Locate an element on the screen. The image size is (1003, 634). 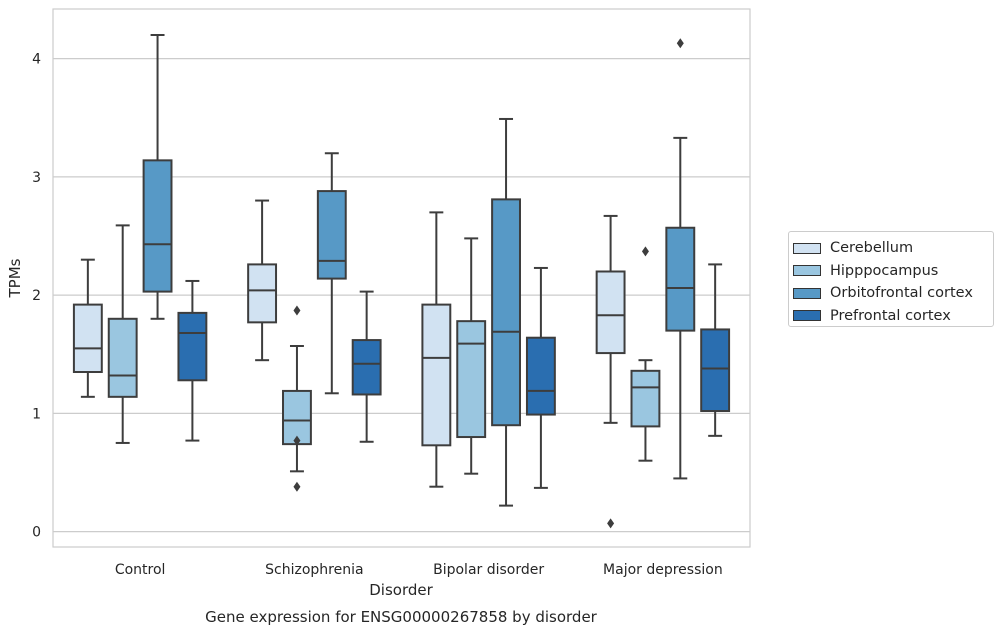
legend-item: Cerebellum is located at coordinates (893, 248).